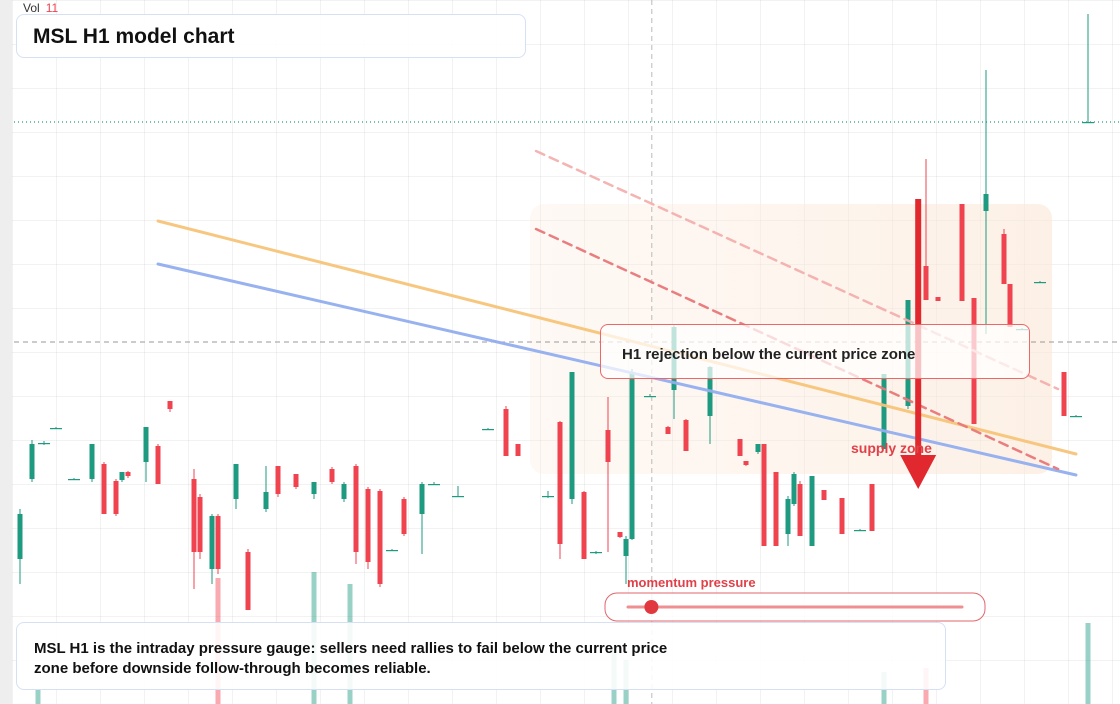  I want to click on title-box: MSL H1 model chart, so click(271, 36).